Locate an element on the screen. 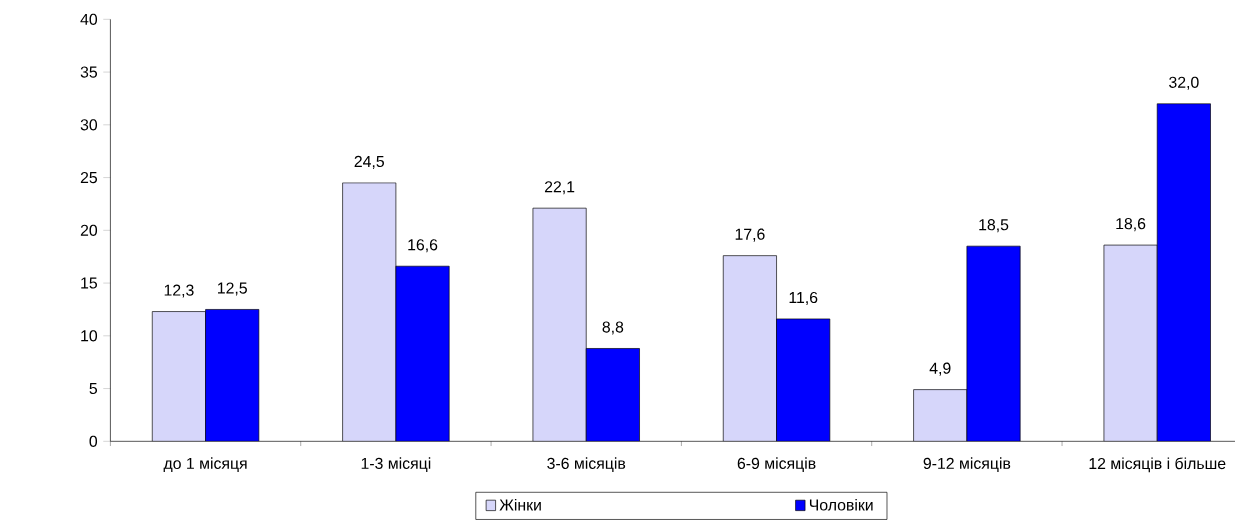 This screenshot has width=1235, height=531. data-label: 22,1 is located at coordinates (559, 188).